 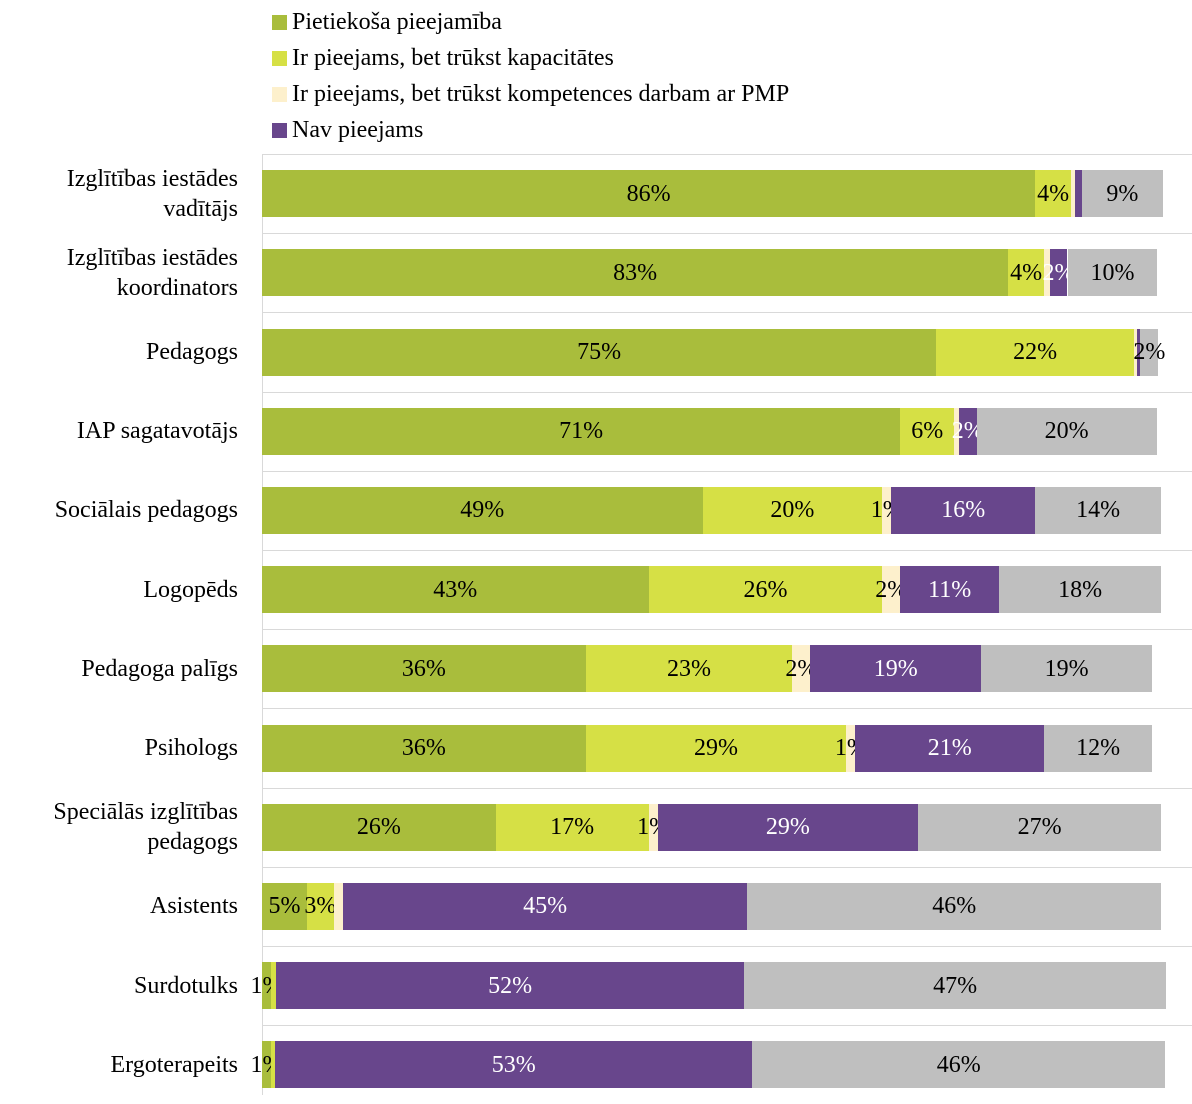 What do you see at coordinates (191, 747) in the screenshot?
I see `category-label: Psihologs` at bounding box center [191, 747].